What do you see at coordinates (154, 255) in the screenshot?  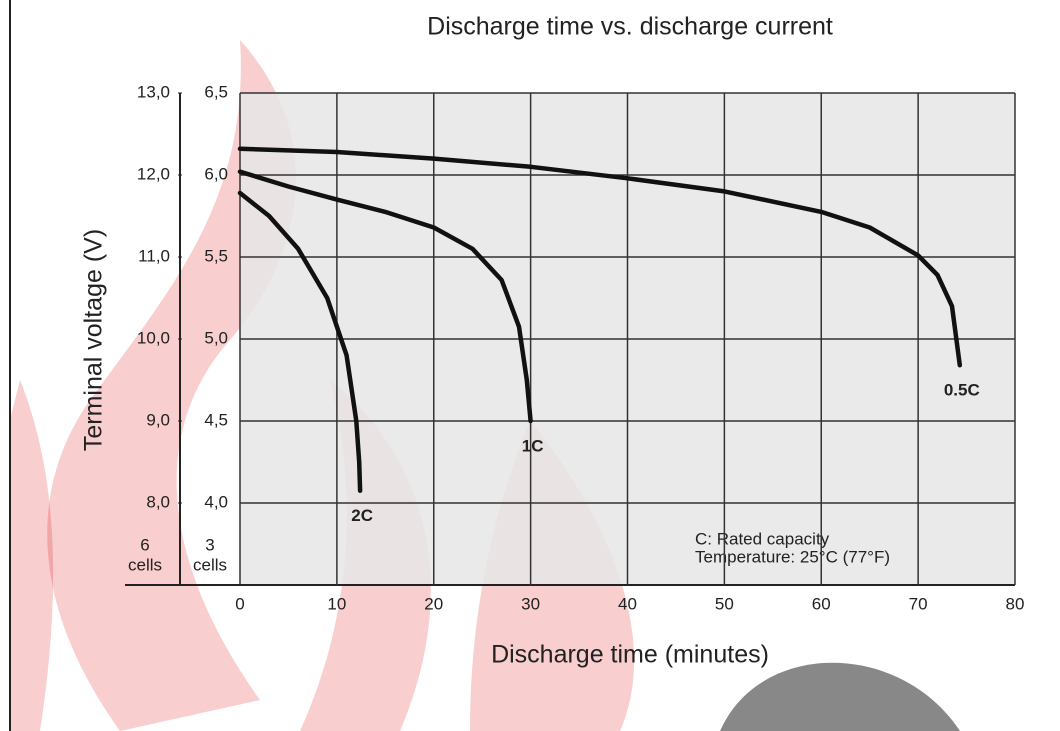 I see `y-tick-label: 11,0` at bounding box center [154, 255].